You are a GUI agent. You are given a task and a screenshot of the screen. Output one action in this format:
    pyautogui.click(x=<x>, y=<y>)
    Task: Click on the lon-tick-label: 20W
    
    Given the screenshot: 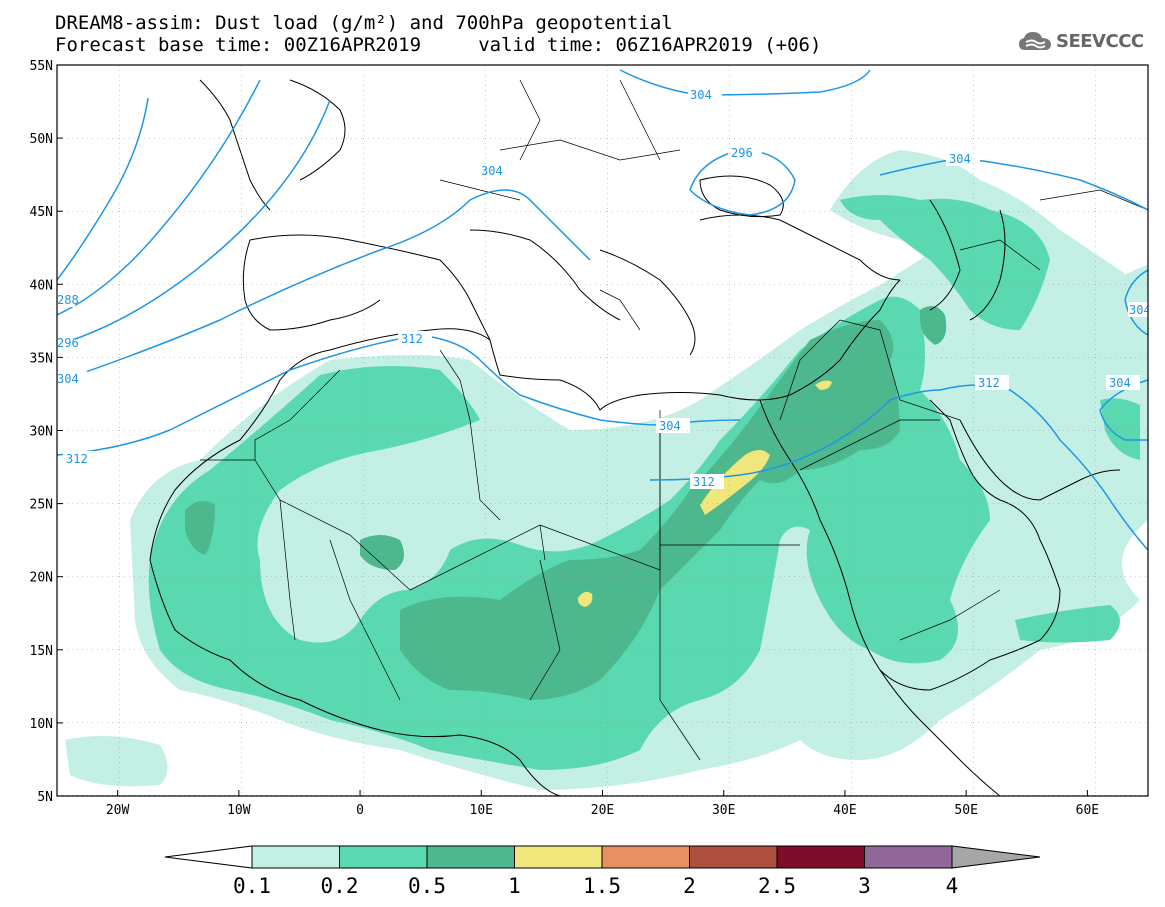 What is the action you would take?
    pyautogui.click(x=118, y=810)
    